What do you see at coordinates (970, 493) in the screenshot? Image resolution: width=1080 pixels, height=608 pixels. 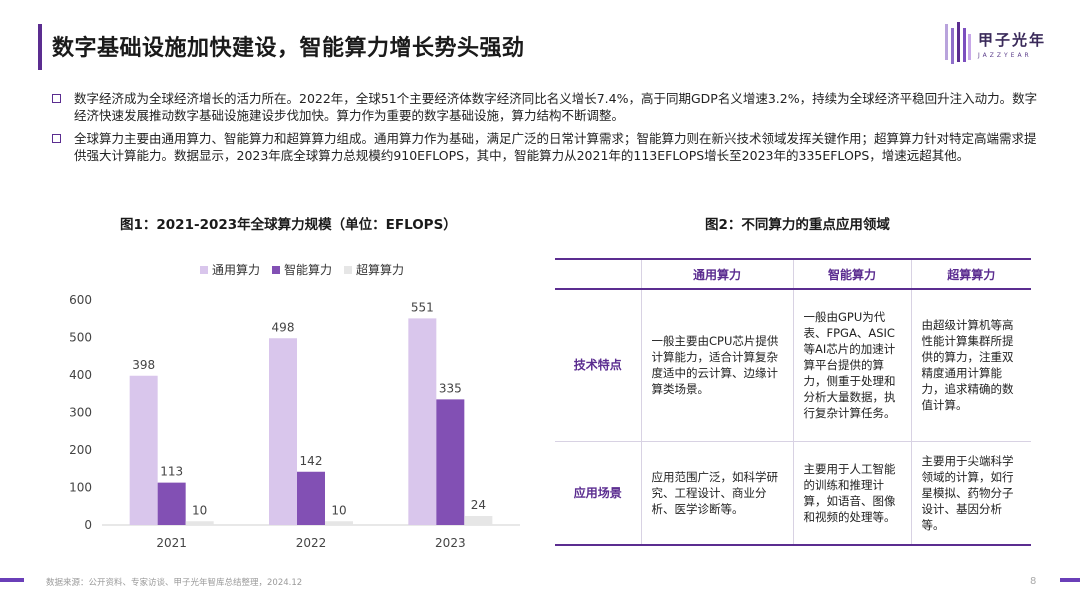 I see `table-cell: 主要用于尖端科学领域的计算，如行星模拟、药物分子设计、基因分析等。` at bounding box center [970, 493].